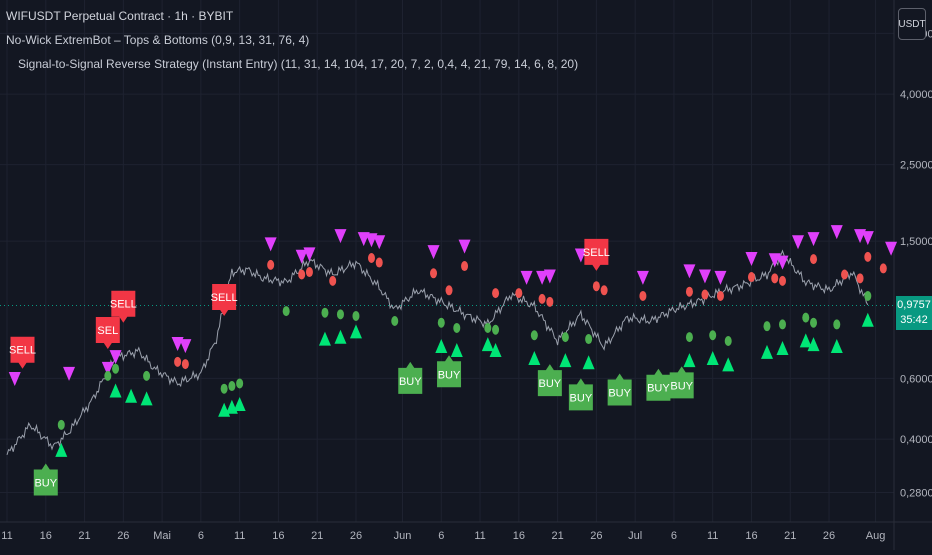 This screenshot has height=555, width=932. What do you see at coordinates (916, 95) in the screenshot?
I see `price-tick-label: 4,0000` at bounding box center [916, 95].